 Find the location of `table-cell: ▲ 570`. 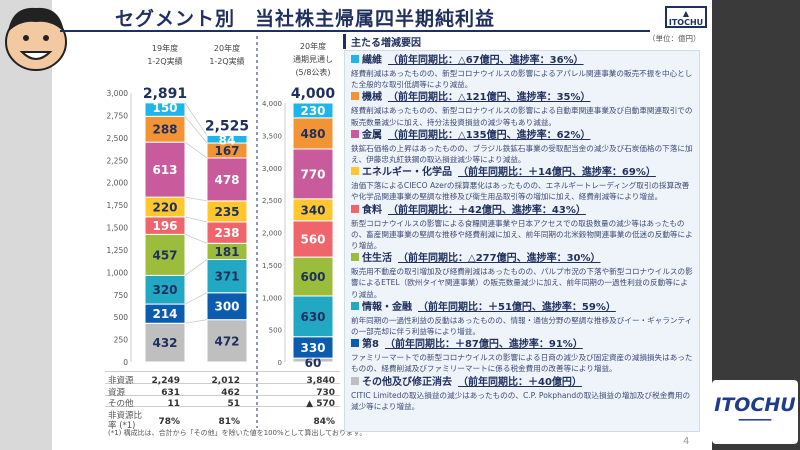

table-cell: ▲ 570 is located at coordinates (320, 404).